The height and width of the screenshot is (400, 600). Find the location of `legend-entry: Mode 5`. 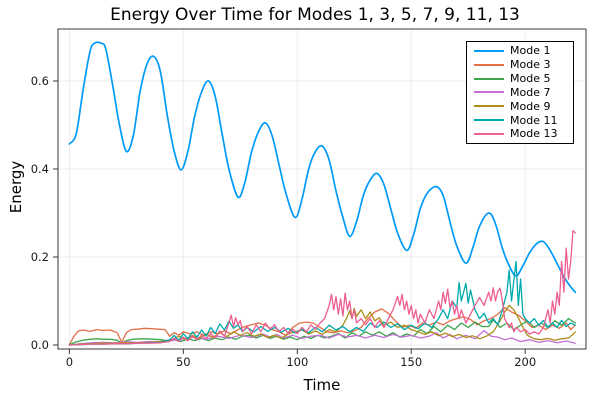

legend-entry: Mode 5 is located at coordinates (523, 78).